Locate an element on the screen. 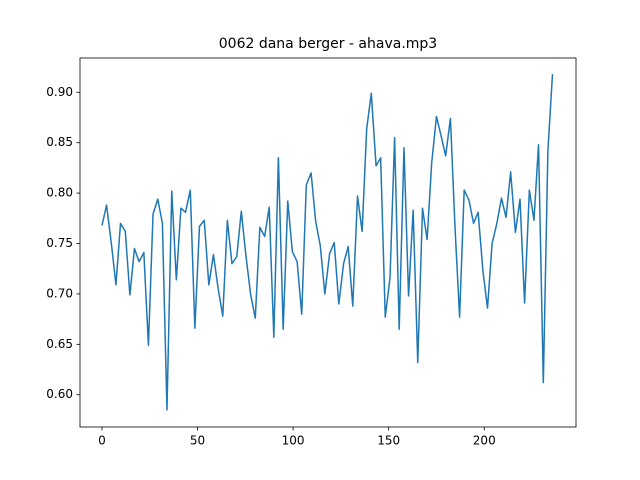 Image resolution: width=640 pixels, height=480 pixels. x-tick-label: 100 is located at coordinates (293, 441).